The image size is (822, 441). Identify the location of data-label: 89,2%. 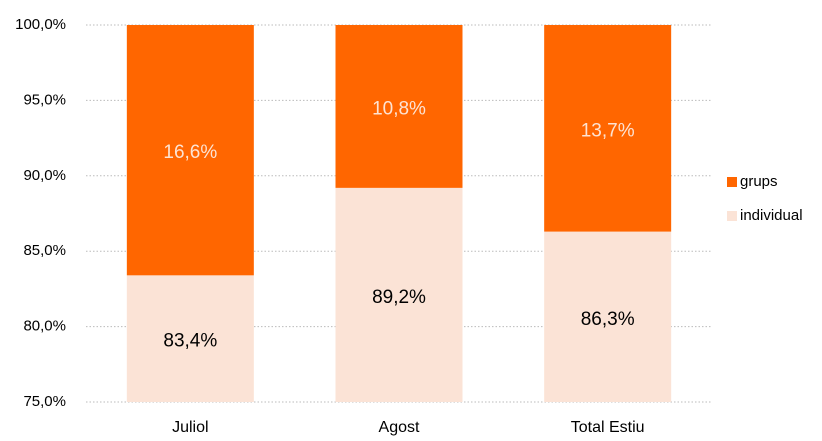
(399, 297).